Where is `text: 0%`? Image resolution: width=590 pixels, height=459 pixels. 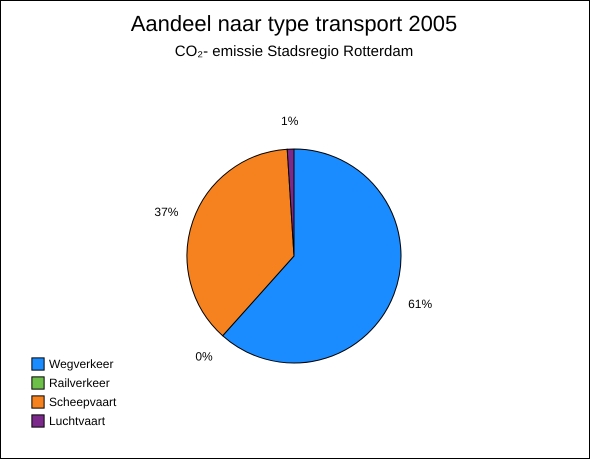 text: 0% is located at coordinates (204, 357).